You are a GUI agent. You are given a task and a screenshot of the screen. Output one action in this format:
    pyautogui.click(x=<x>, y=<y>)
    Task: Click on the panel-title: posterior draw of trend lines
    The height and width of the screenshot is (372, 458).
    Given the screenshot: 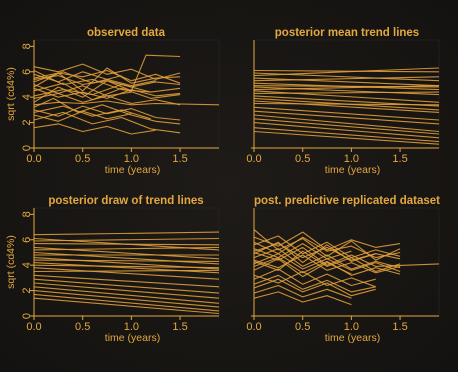 What is the action you would take?
    pyautogui.click(x=125, y=201)
    